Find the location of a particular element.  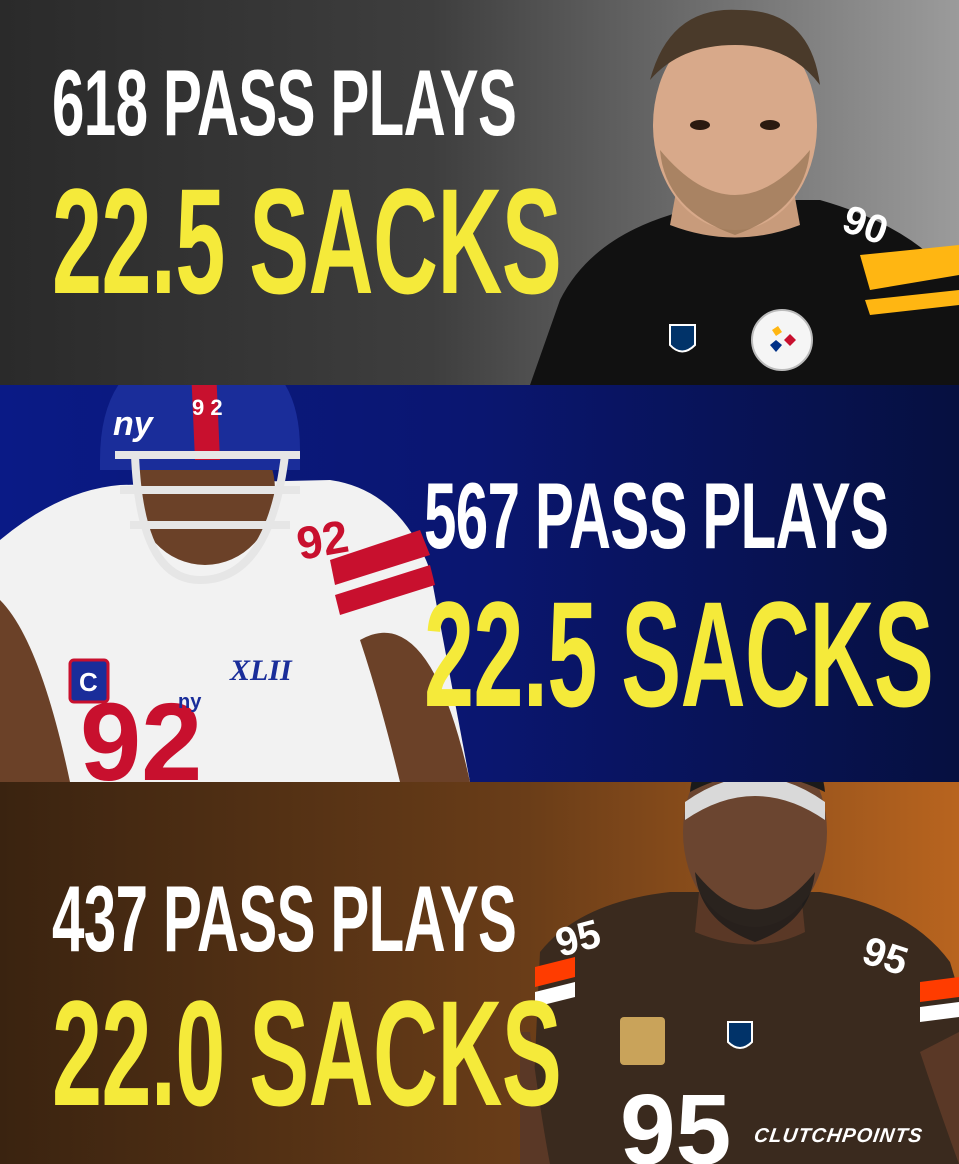

svg-text: C is located at coordinates (88, 682).